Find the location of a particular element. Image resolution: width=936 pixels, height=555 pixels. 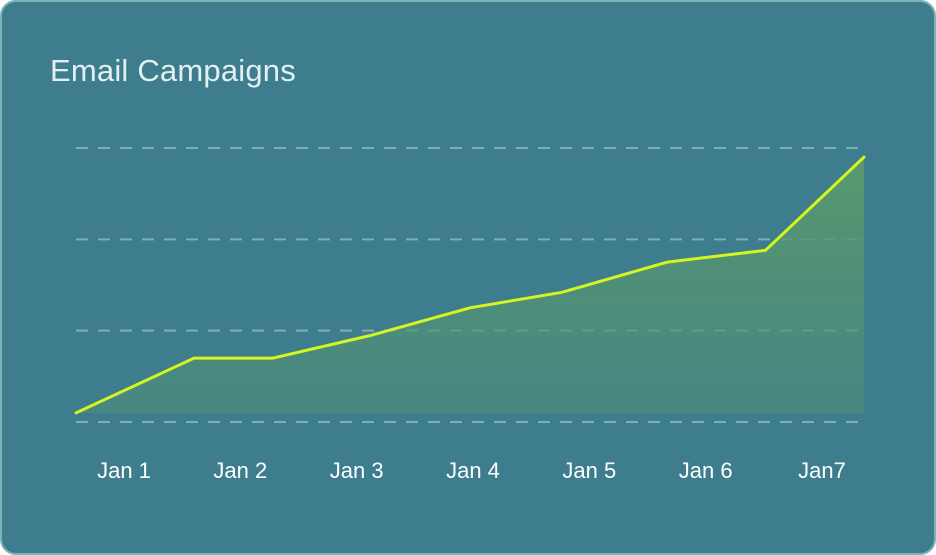

x-tick-label: Jan 3 is located at coordinates (357, 470).